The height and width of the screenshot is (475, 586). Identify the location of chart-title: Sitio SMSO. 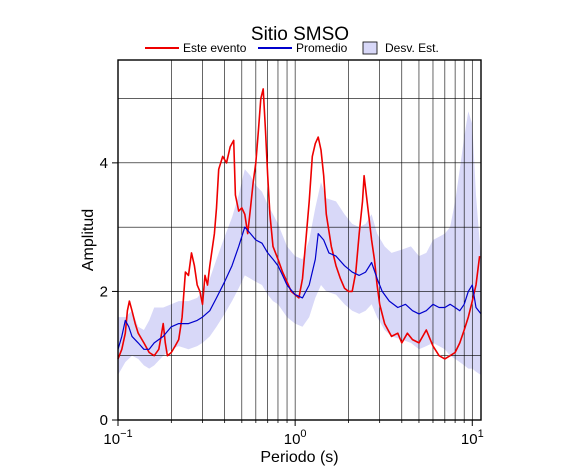
(300, 34).